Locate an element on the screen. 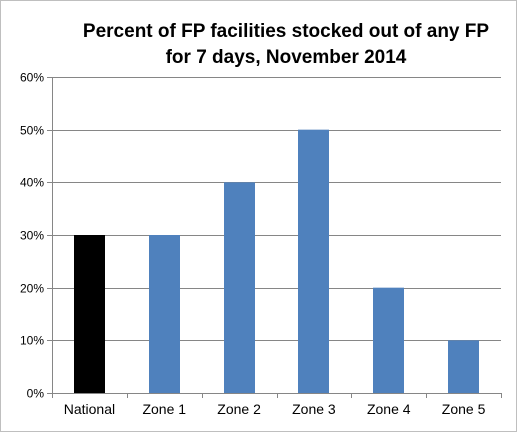  y-tick-label: 60% is located at coordinates (32, 78).